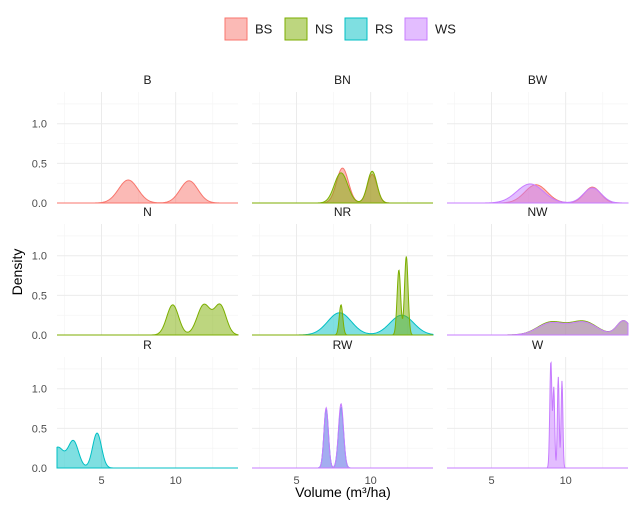 The width and height of the screenshot is (640, 507). Describe the element at coordinates (135, 412) in the screenshot. I see `facet-r: R 0.0 0.5 1.0 5 10` at that location.